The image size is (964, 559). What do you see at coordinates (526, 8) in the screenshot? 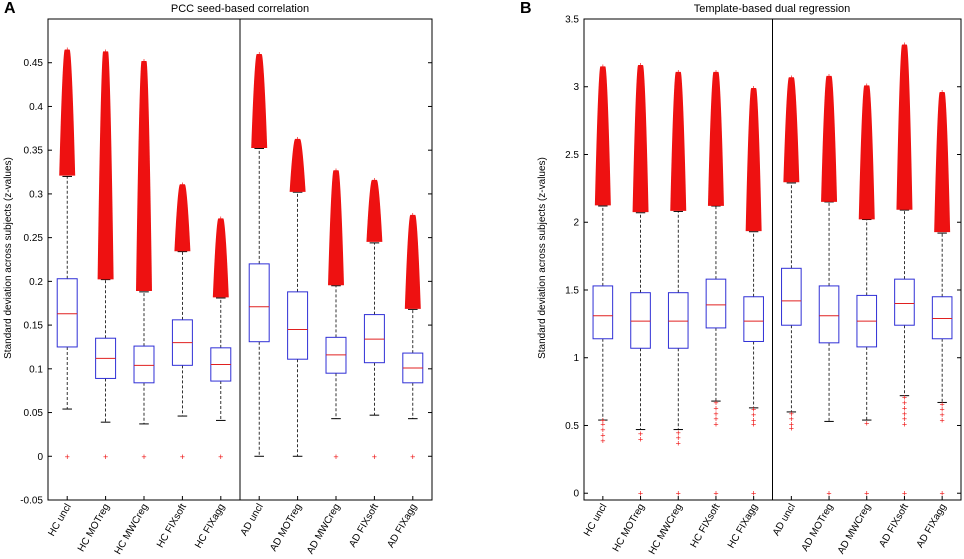
I see `panel-letter-b: B` at bounding box center [526, 8].